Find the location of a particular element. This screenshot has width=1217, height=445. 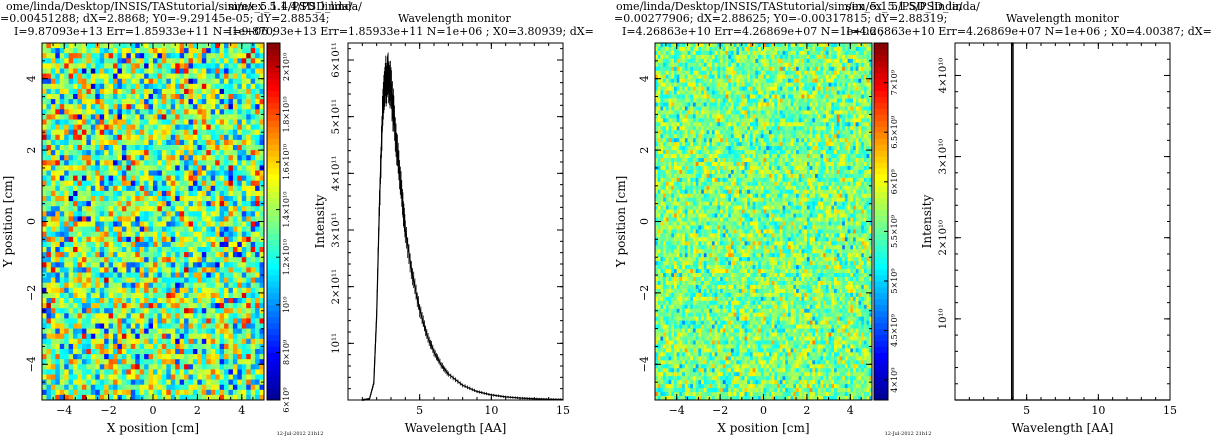

colorbar-tick-label: 1.8×10¹⁰ is located at coordinates (286, 114).